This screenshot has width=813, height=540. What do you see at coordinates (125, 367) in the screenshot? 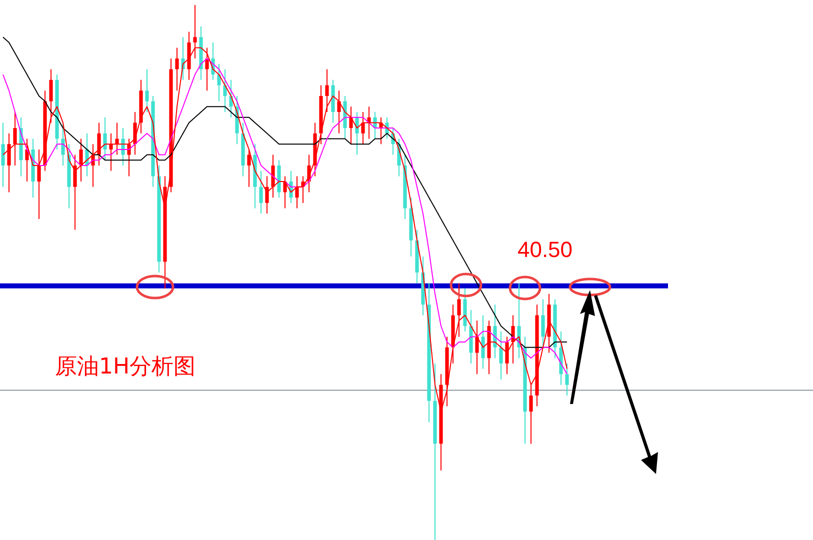
I see `annotation: 原油1H分析图` at bounding box center [125, 367].